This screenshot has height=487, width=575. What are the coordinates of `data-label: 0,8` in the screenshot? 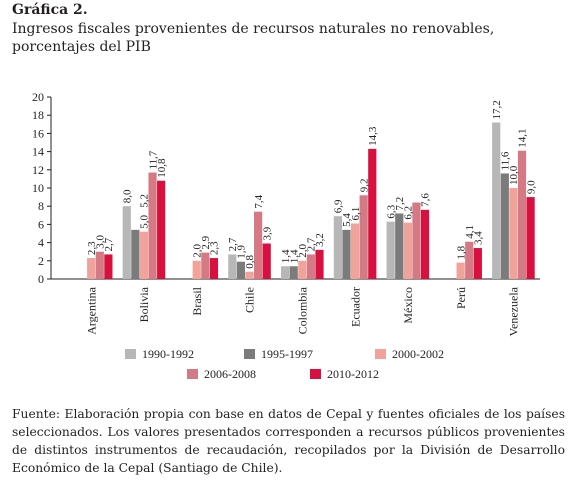 It's located at (250, 261).